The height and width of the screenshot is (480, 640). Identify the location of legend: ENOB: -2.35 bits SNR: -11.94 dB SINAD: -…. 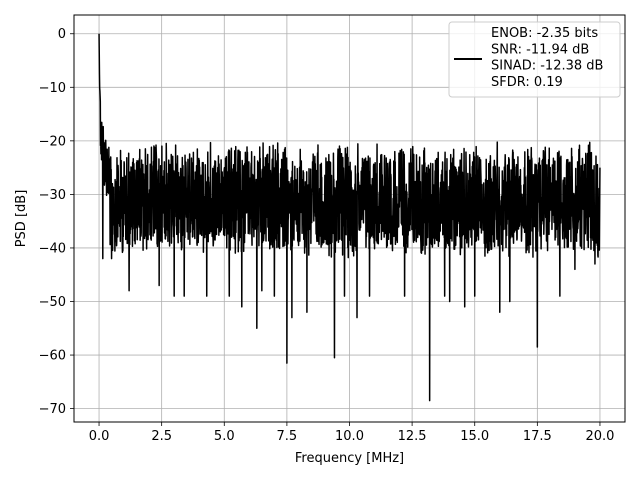
(534, 59).